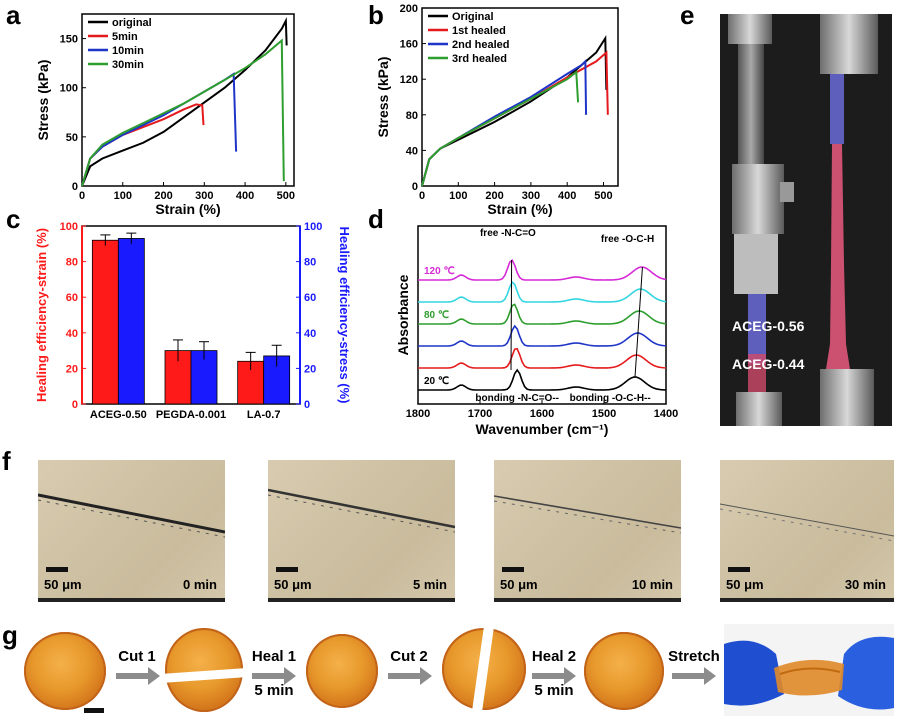 The image size is (900, 718). What do you see at coordinates (603, 196) in the screenshot?
I see `x-tick-label: 500` at bounding box center [603, 196].